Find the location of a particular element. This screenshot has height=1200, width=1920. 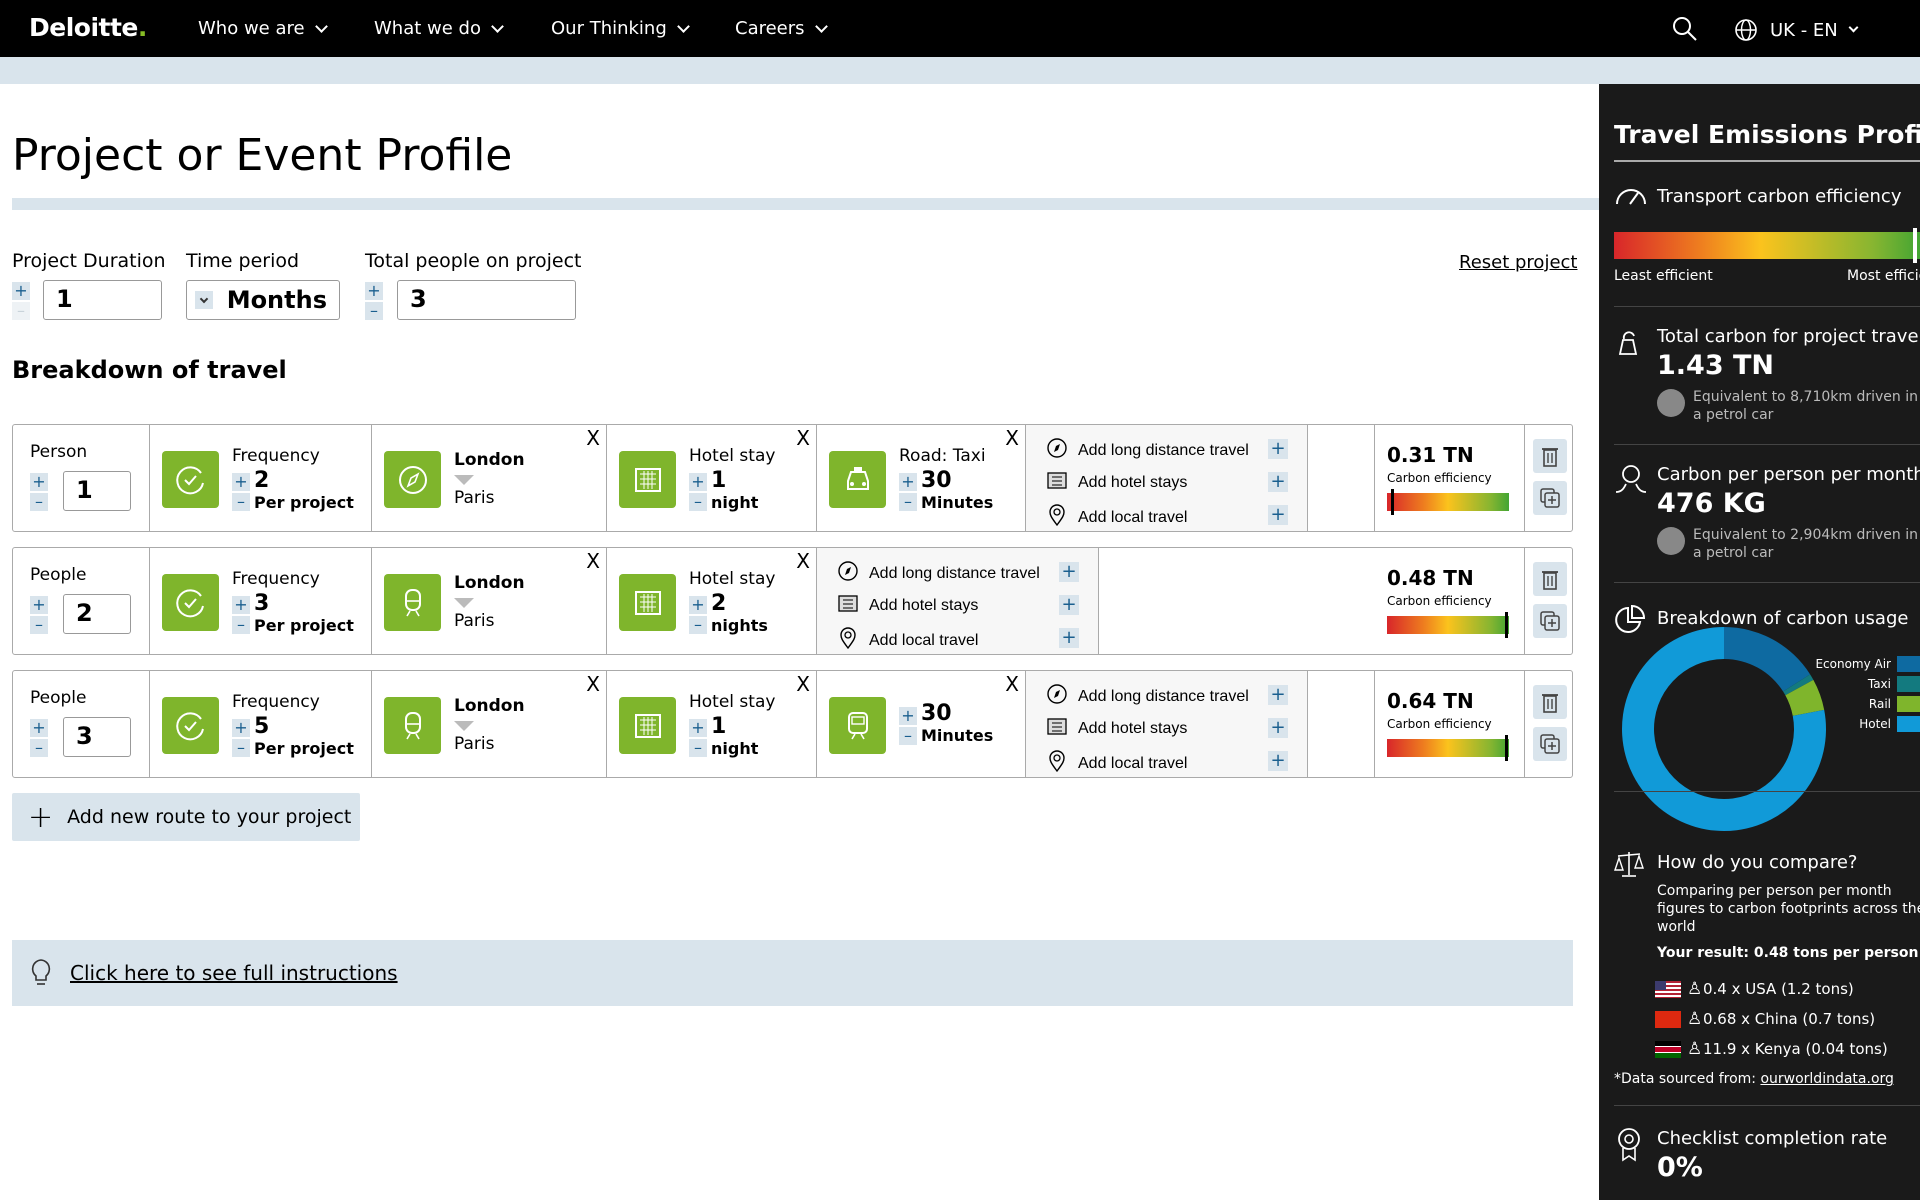

source-link: ourworldindata.org is located at coordinates (1827, 1079).